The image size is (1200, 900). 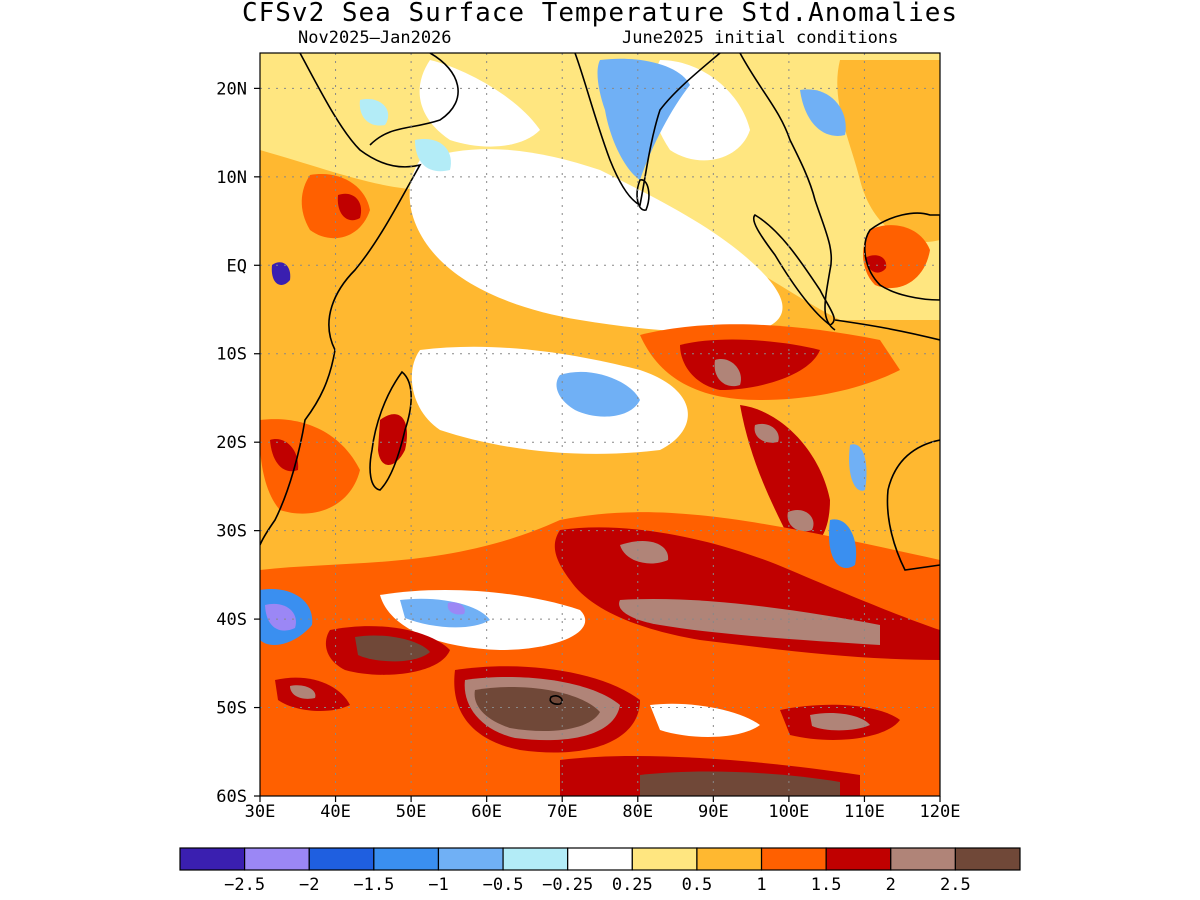 What do you see at coordinates (888, 151) in the screenshot?
I see `field-ne-orange` at bounding box center [888, 151].